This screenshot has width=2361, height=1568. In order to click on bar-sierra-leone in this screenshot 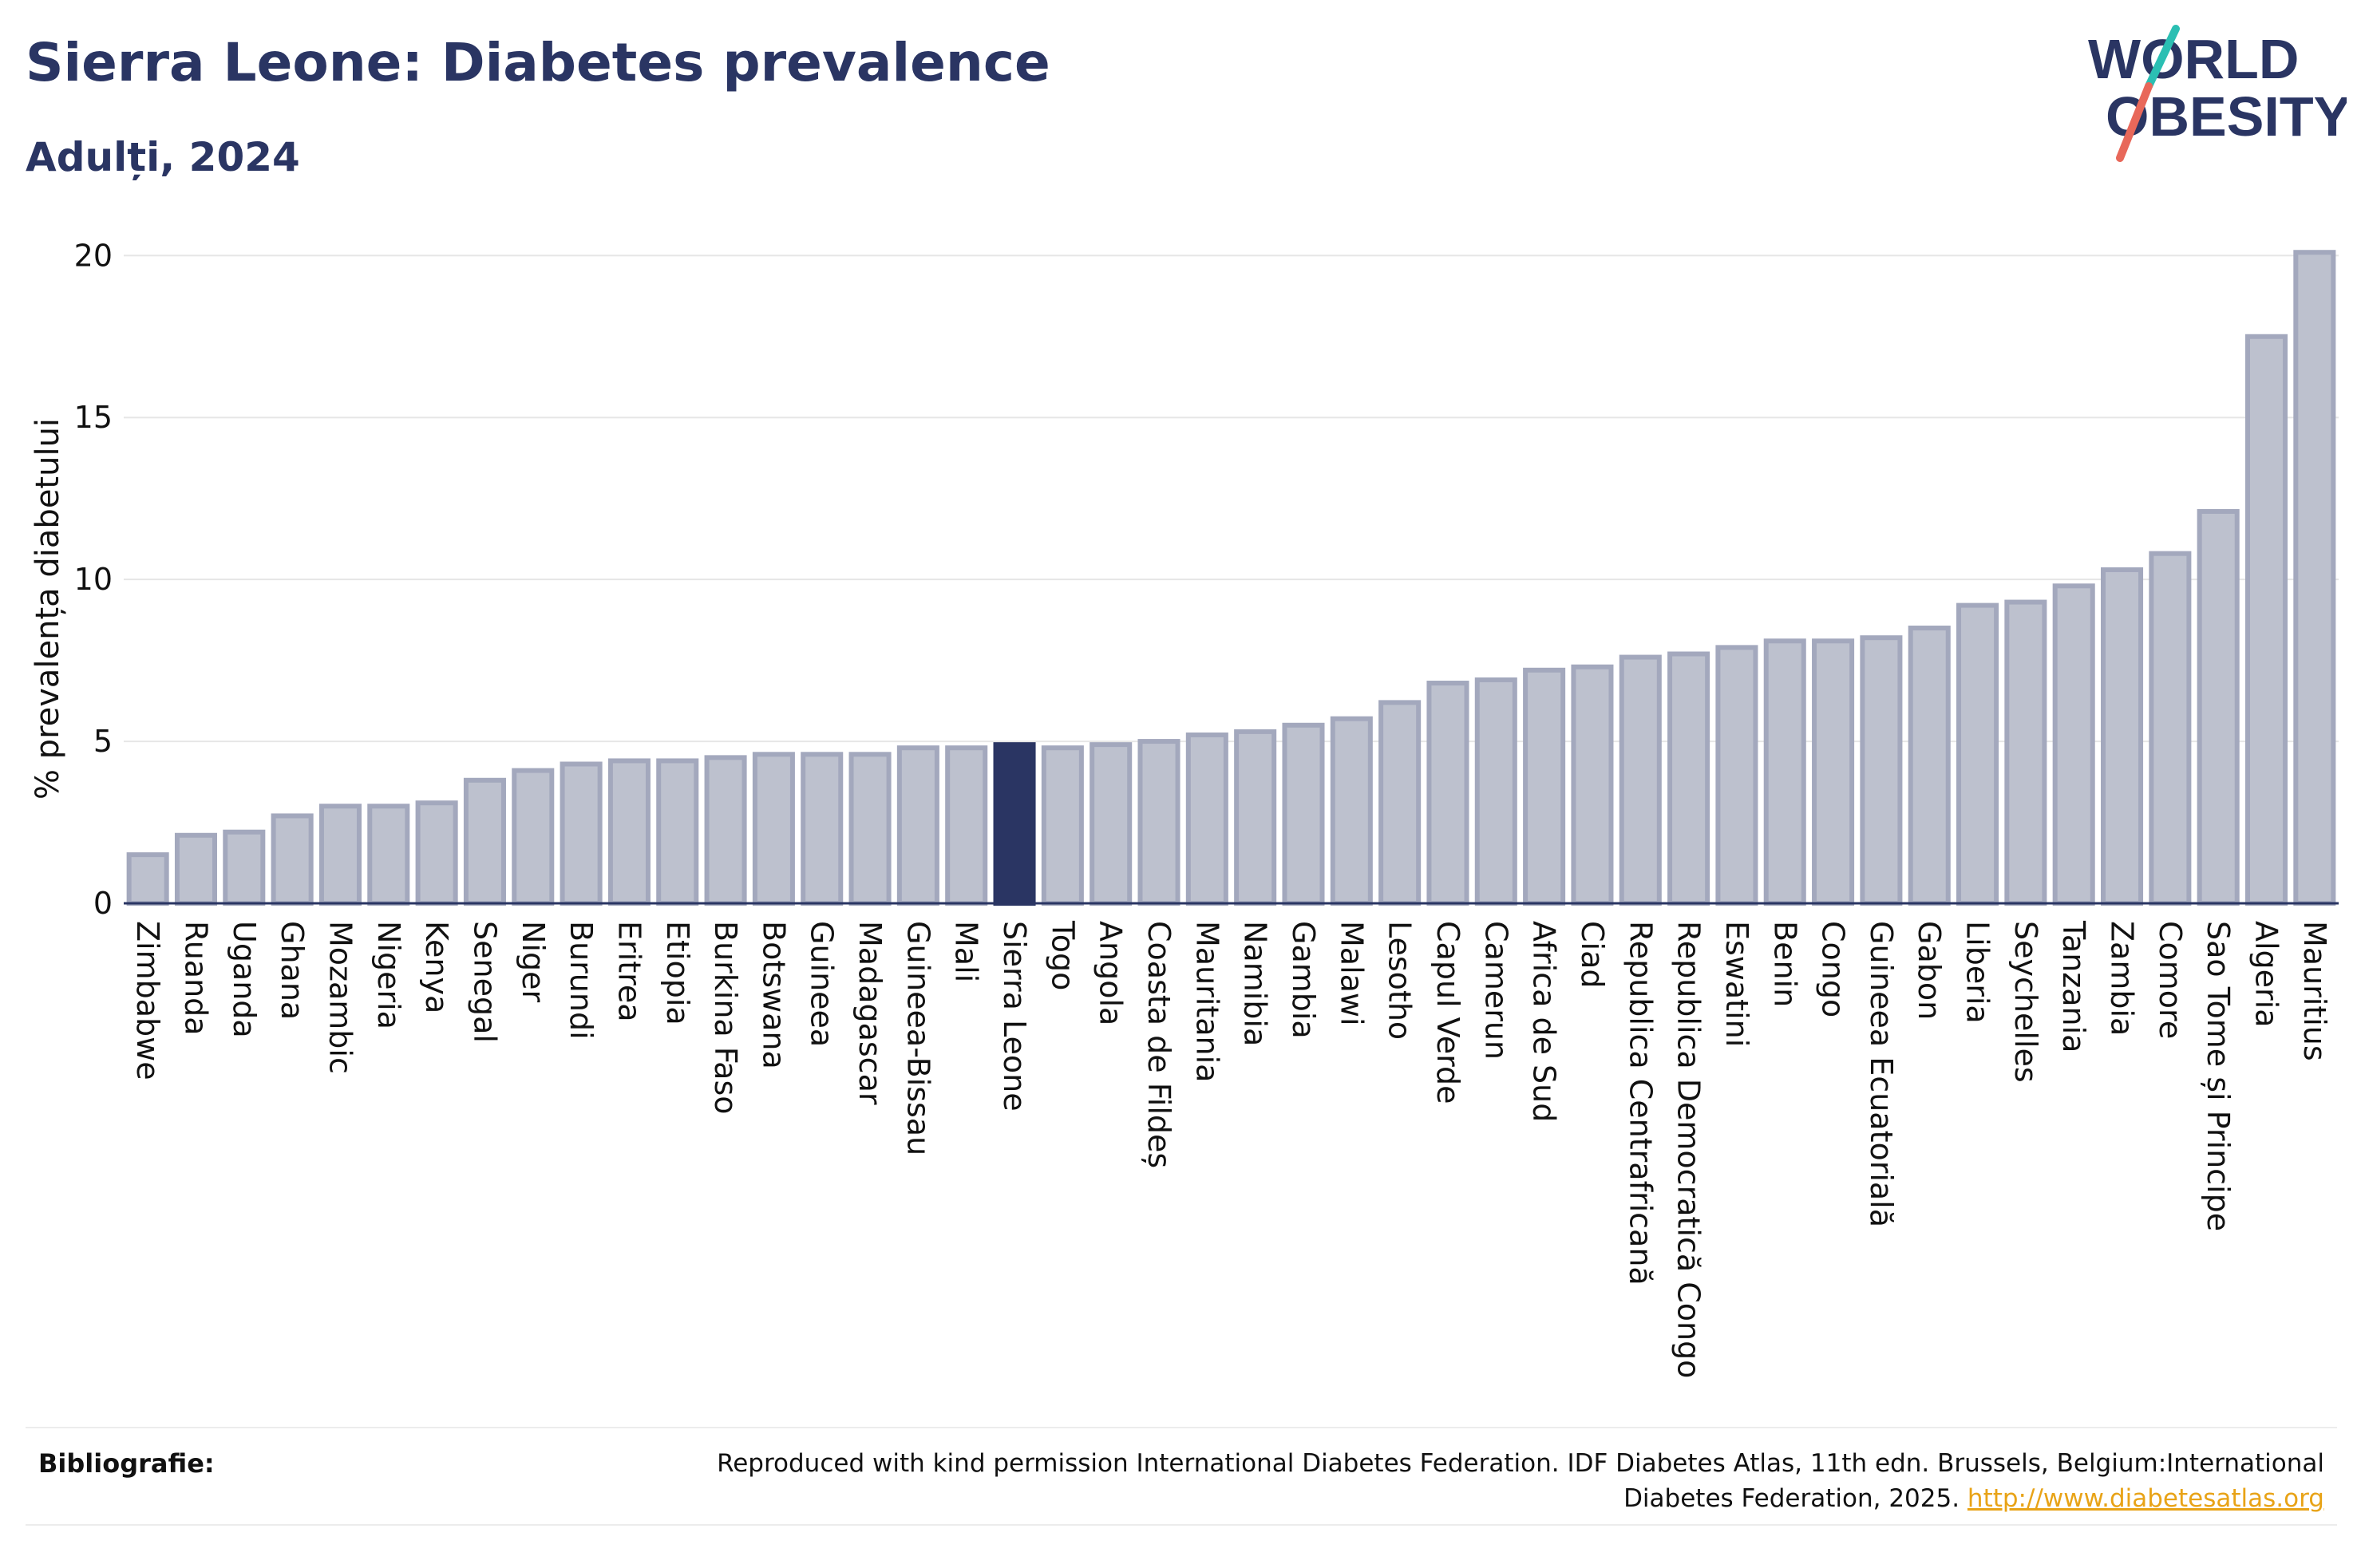, I will do `click(1014, 824)`.